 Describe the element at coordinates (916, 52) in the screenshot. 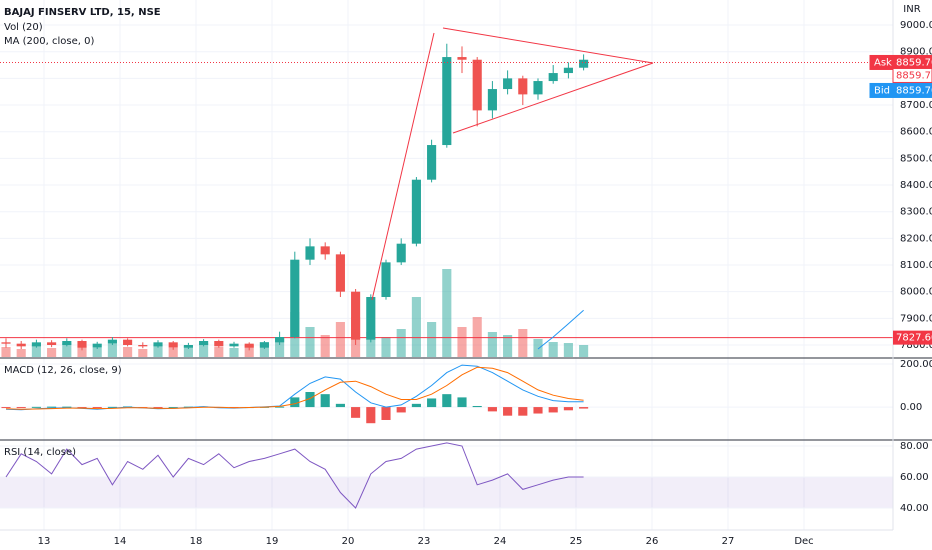

I see `y-tick-label: 8900.00` at that location.